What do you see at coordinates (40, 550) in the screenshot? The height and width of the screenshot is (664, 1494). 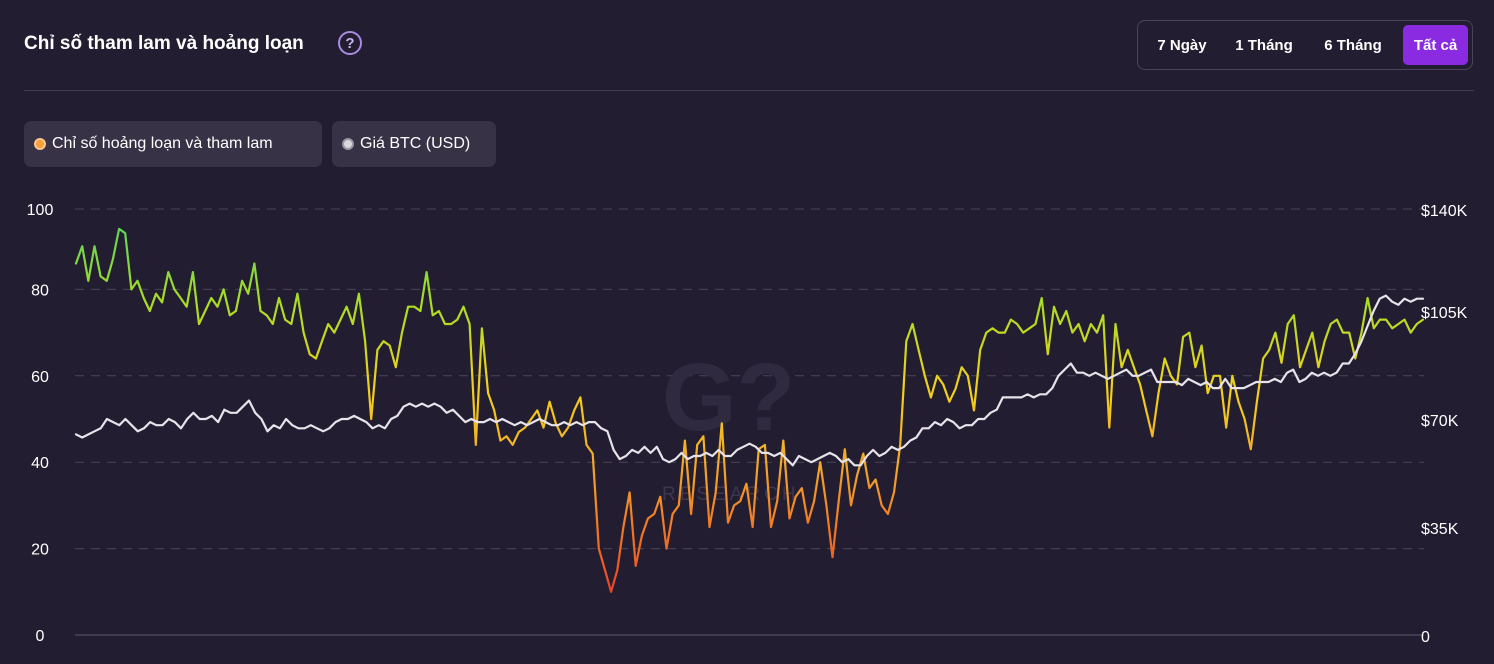 I see `left-tick-label: 20` at bounding box center [40, 550].